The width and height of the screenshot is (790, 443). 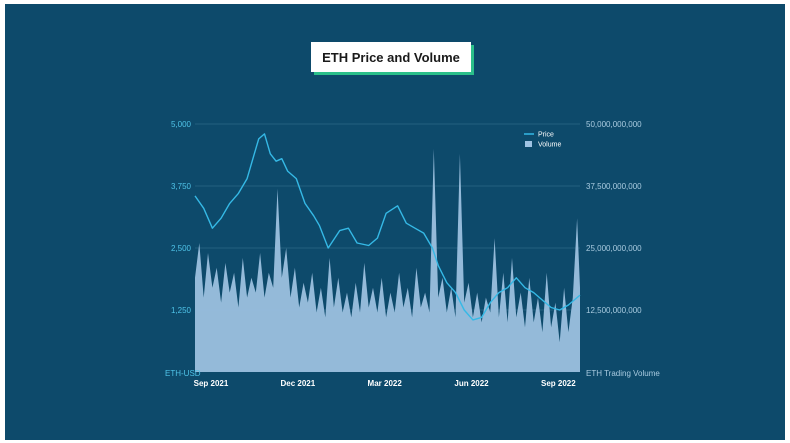 I want to click on right-tick-label-2: 25,000,000,000, so click(x=614, y=248).